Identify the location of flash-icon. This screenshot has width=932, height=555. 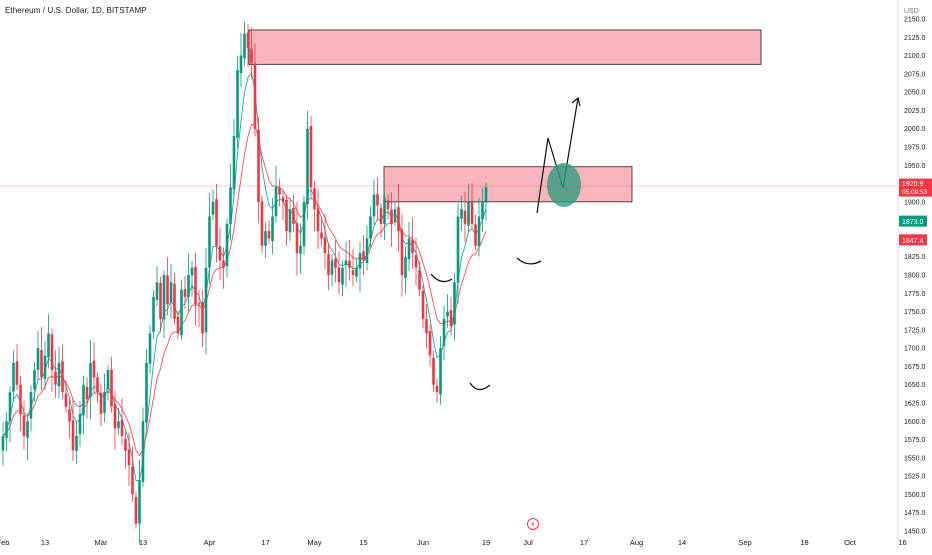
(533, 524).